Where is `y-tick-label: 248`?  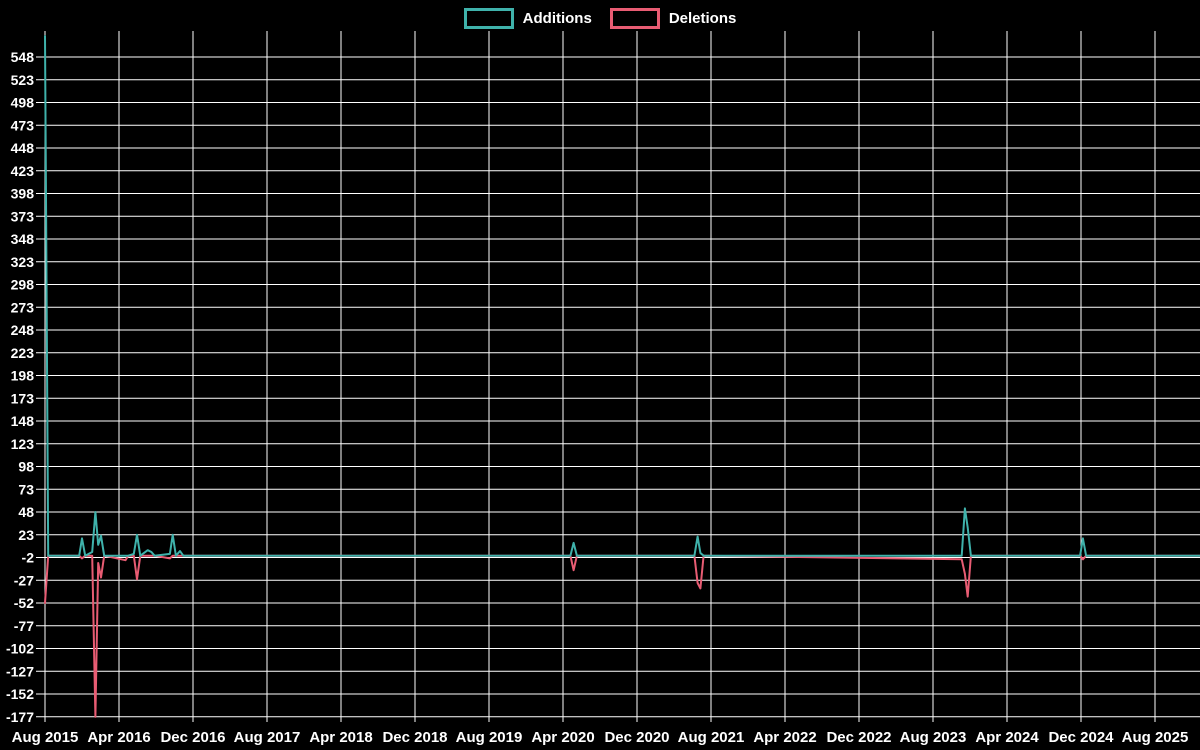 y-tick-label: 248 is located at coordinates (23, 330).